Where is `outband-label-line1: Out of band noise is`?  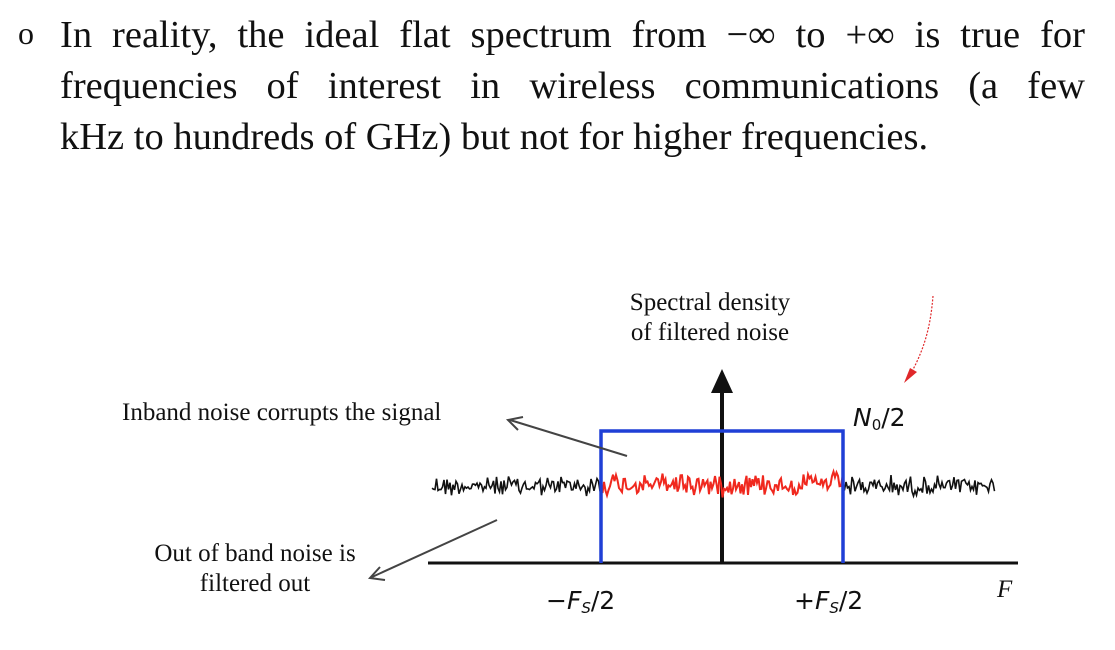
outband-label-line1: Out of band noise is is located at coordinates (255, 553).